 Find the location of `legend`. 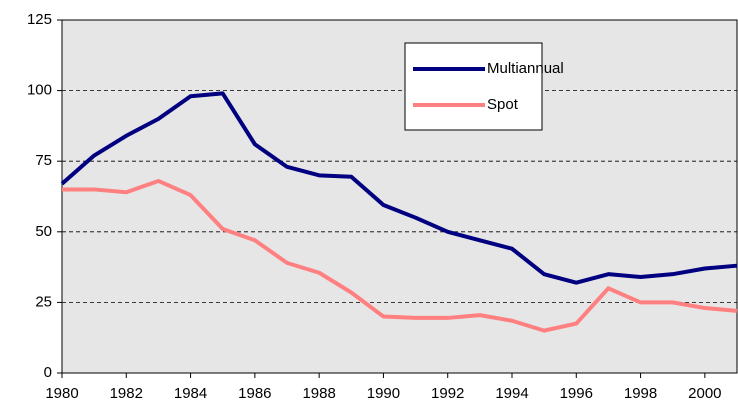

legend is located at coordinates (473, 86).